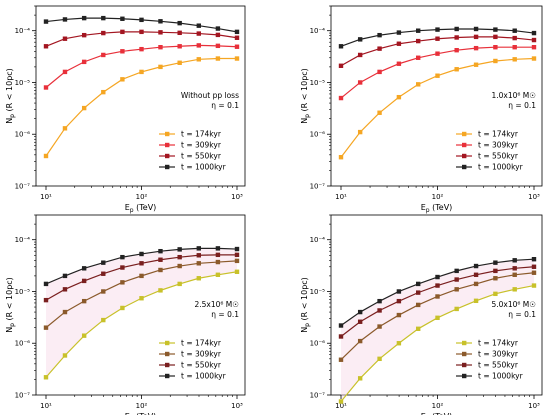 The width and height of the screenshot is (550, 415). Describe the element at coordinates (437, 330) in the screenshot. I see `uncertainty-band` at that location.